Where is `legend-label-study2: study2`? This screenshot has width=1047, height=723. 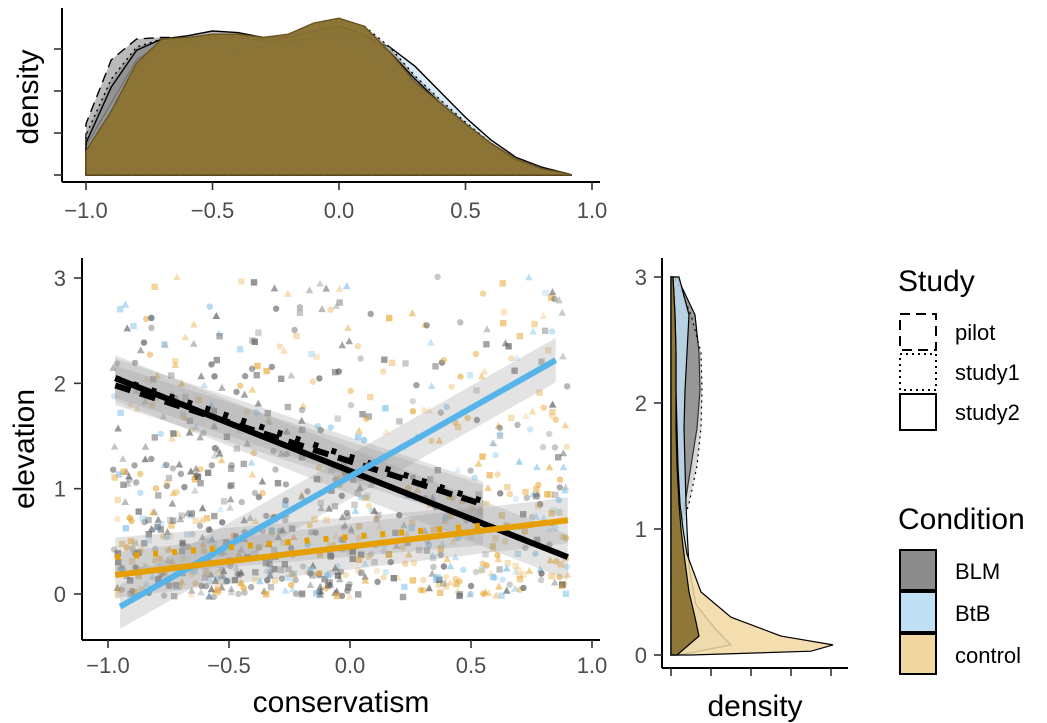 legend-label-study2: study2 is located at coordinates (987, 412).